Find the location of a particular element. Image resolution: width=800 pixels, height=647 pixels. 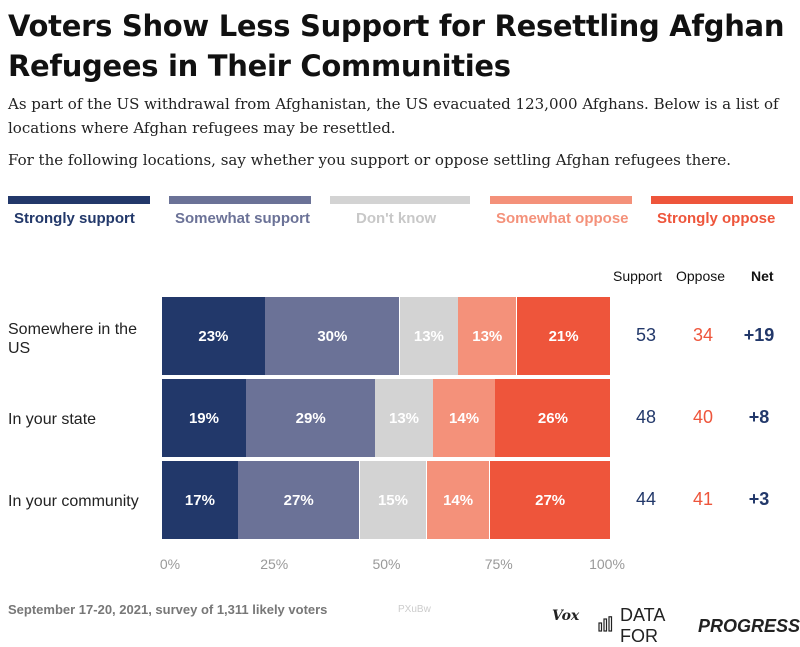

bar-value-label: 23% is located at coordinates (213, 336).